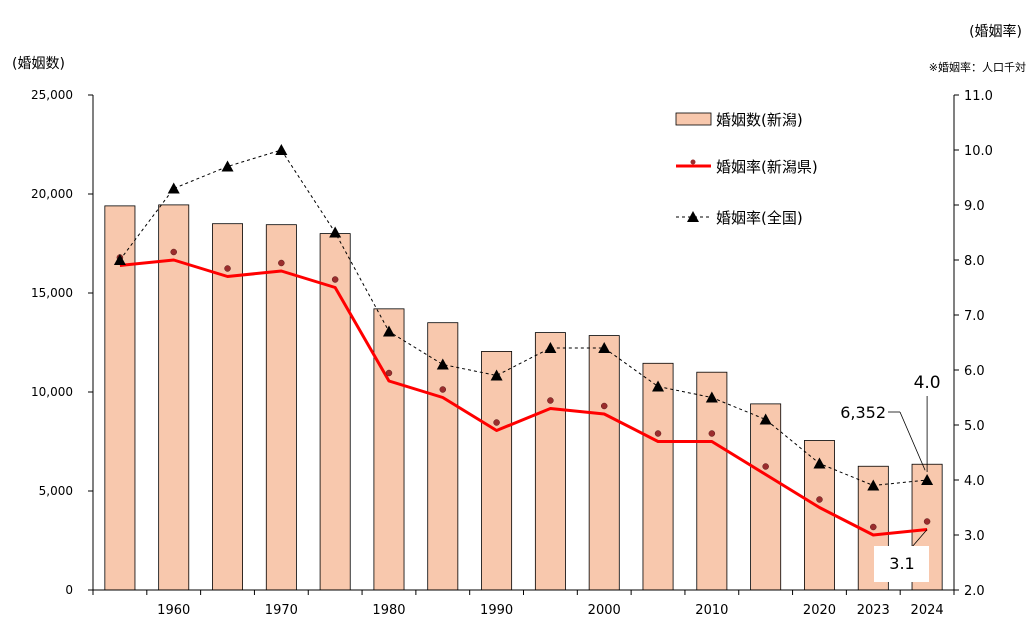 This screenshot has height=632, width=1034. I want to click on national-rate-point-1985, so click(442, 364).